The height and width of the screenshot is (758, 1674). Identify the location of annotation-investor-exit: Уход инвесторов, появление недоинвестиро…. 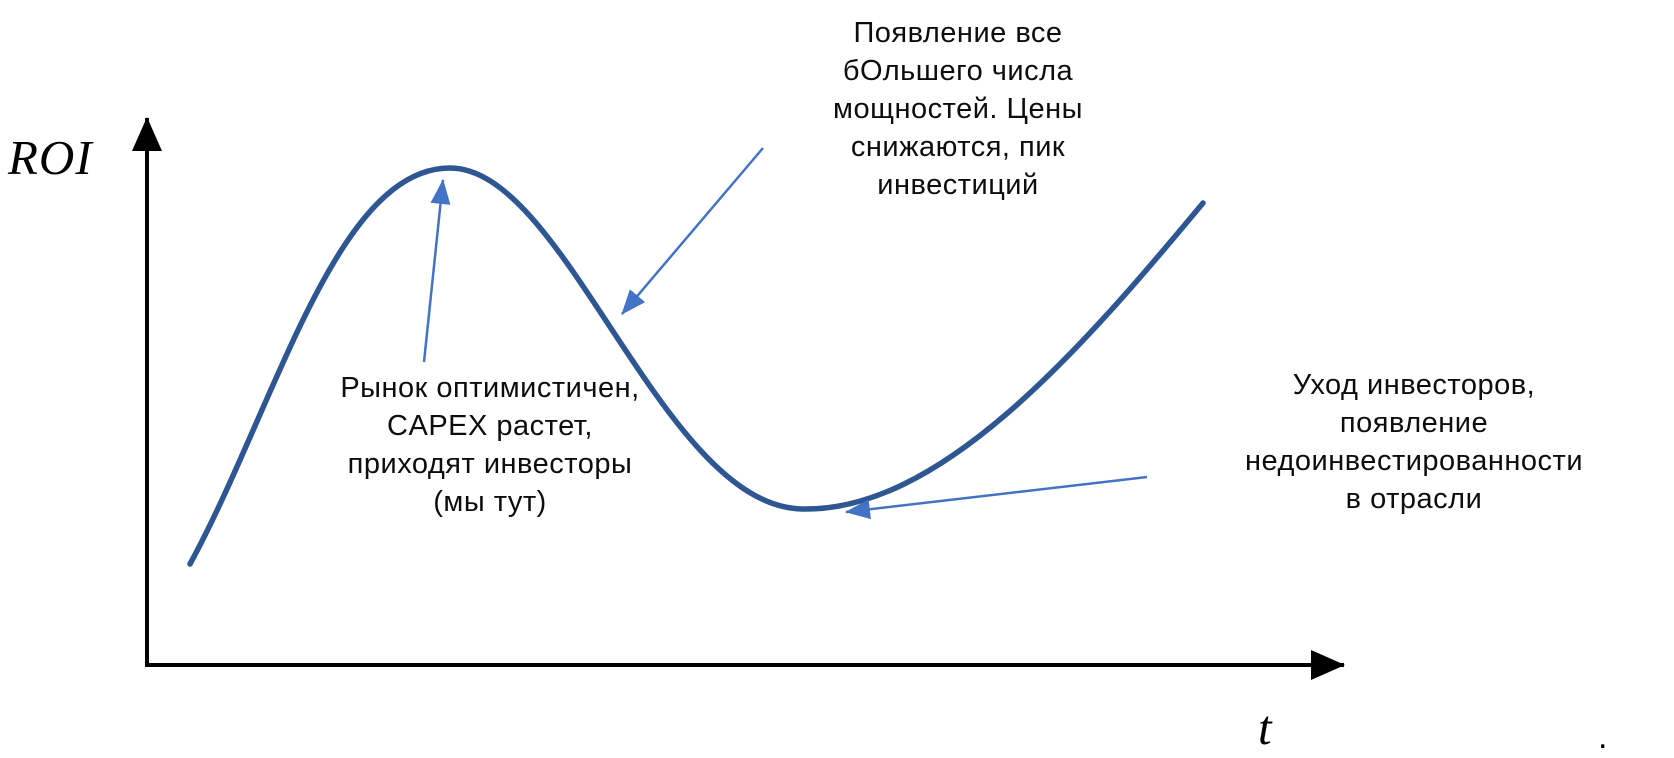
(1414, 442).